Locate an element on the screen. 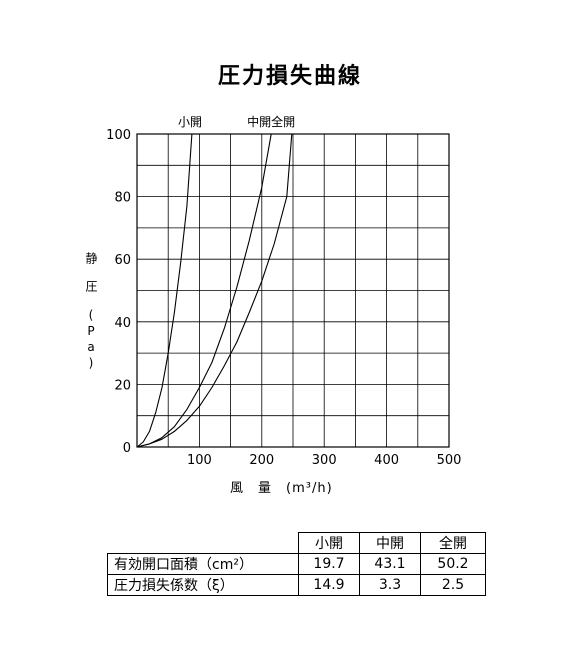  y-tick-label: 40 is located at coordinates (122, 323).